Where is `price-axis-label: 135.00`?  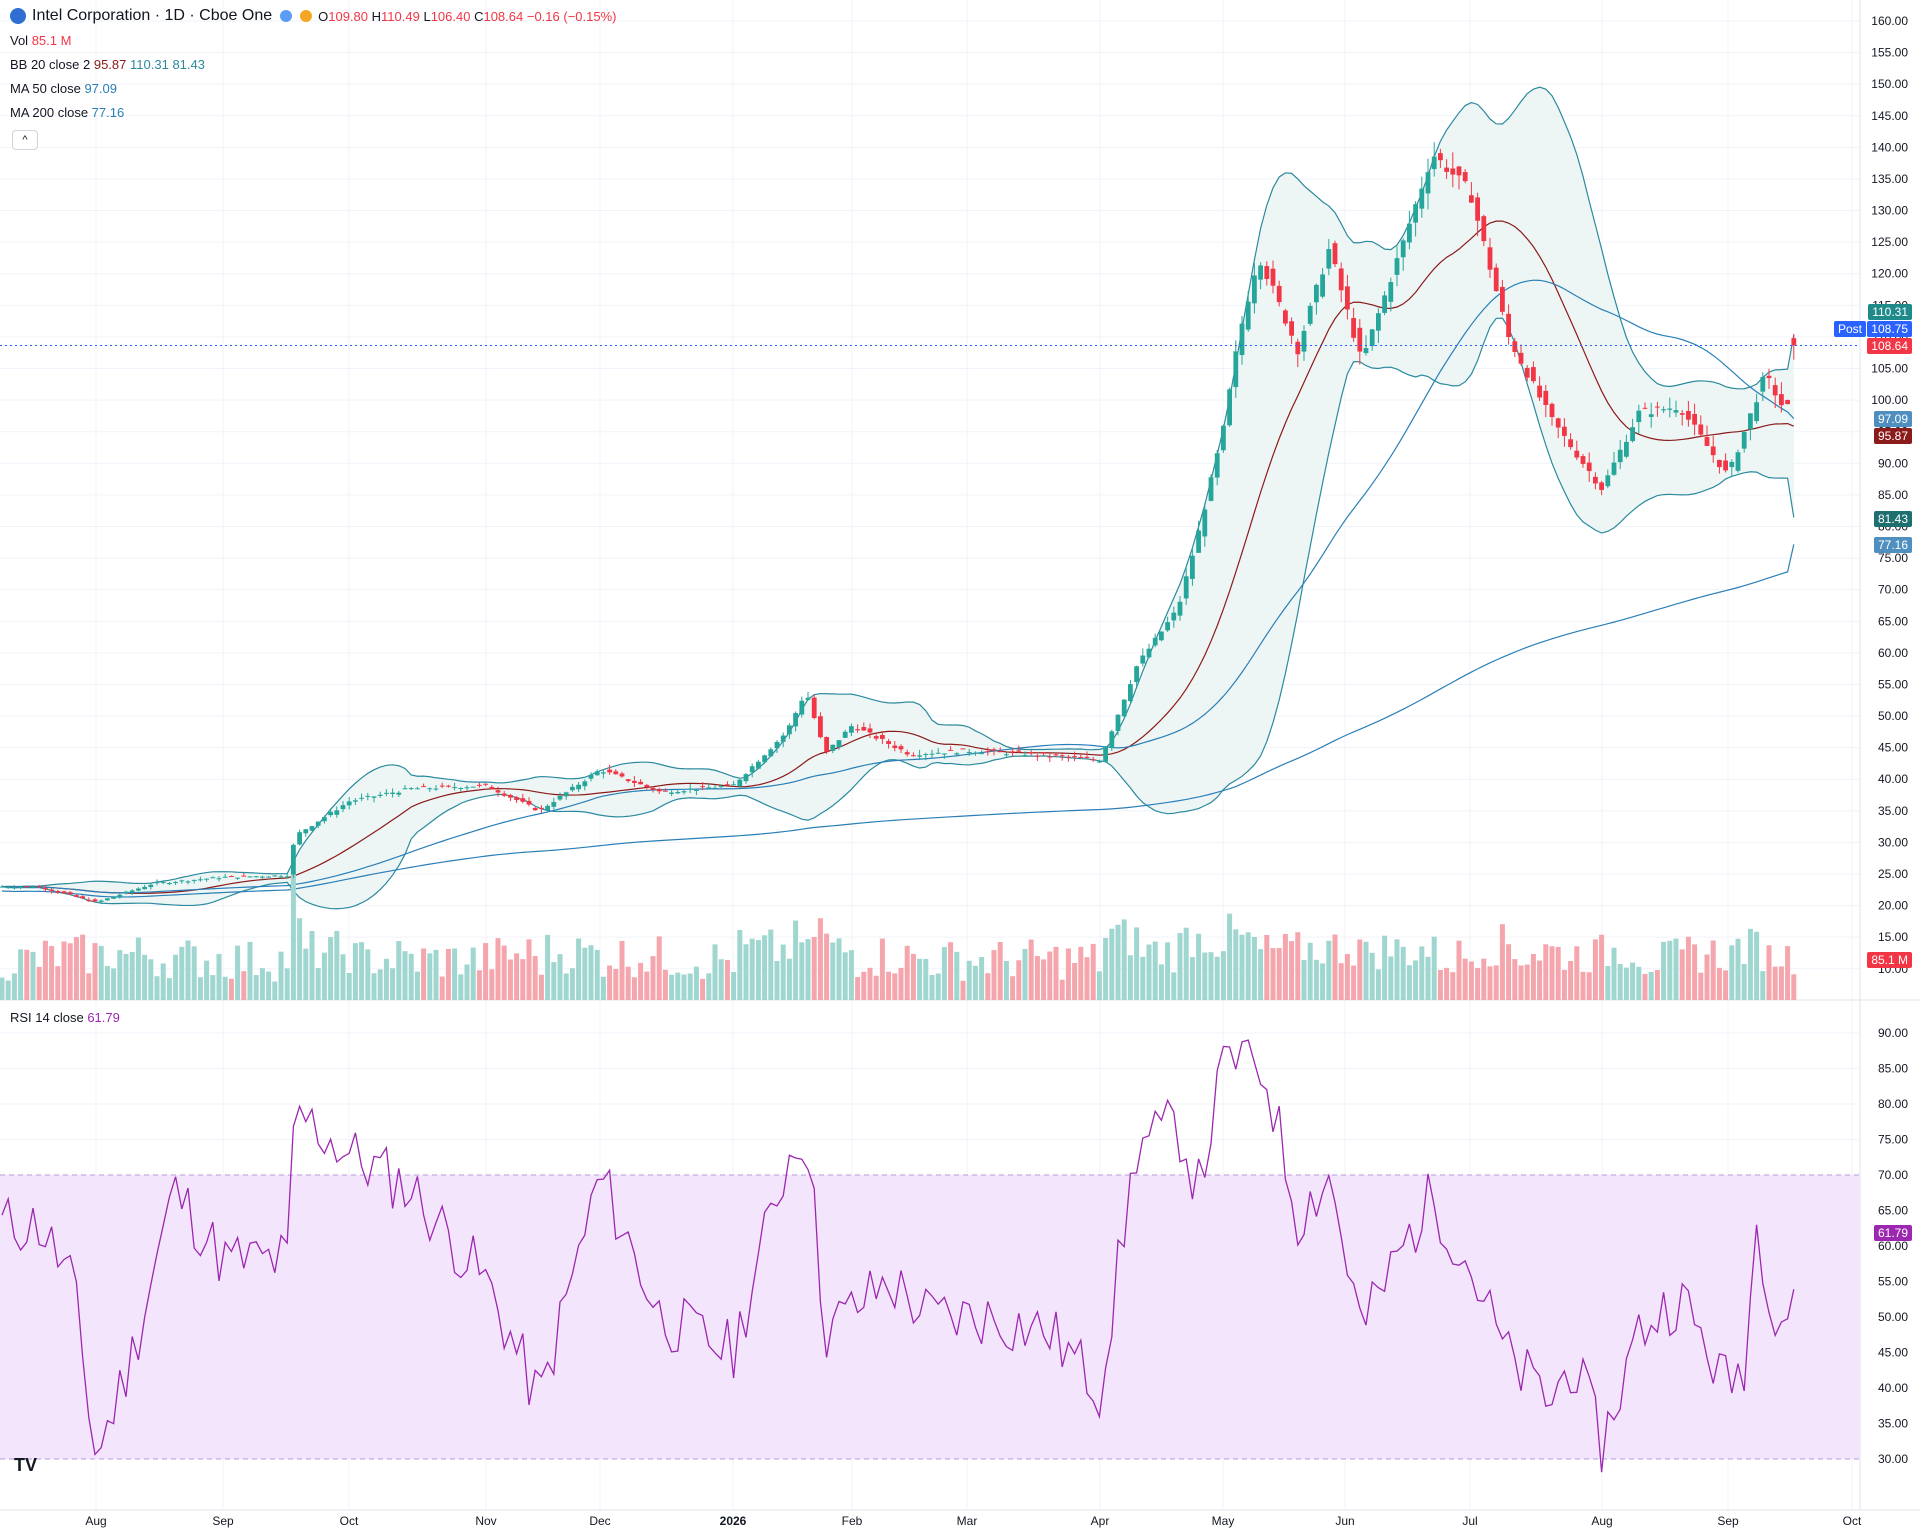 price-axis-label: 135.00 is located at coordinates (1889, 179).